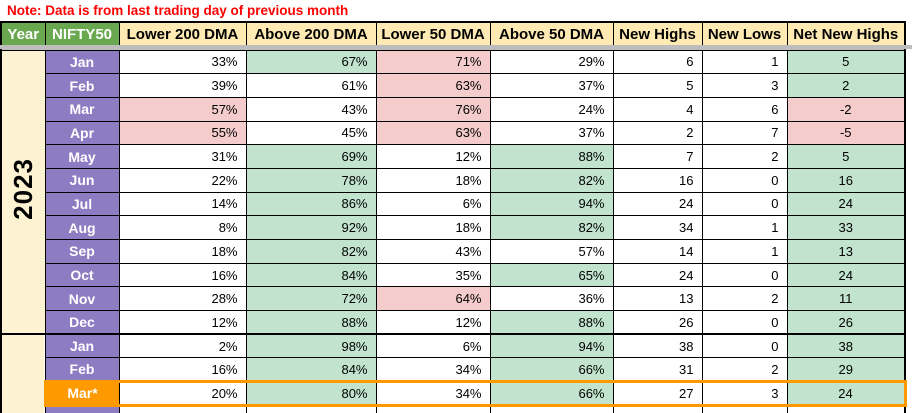 The height and width of the screenshot is (413, 912). Describe the element at coordinates (182, 393) in the screenshot. I see `data-cell: 20%` at that location.